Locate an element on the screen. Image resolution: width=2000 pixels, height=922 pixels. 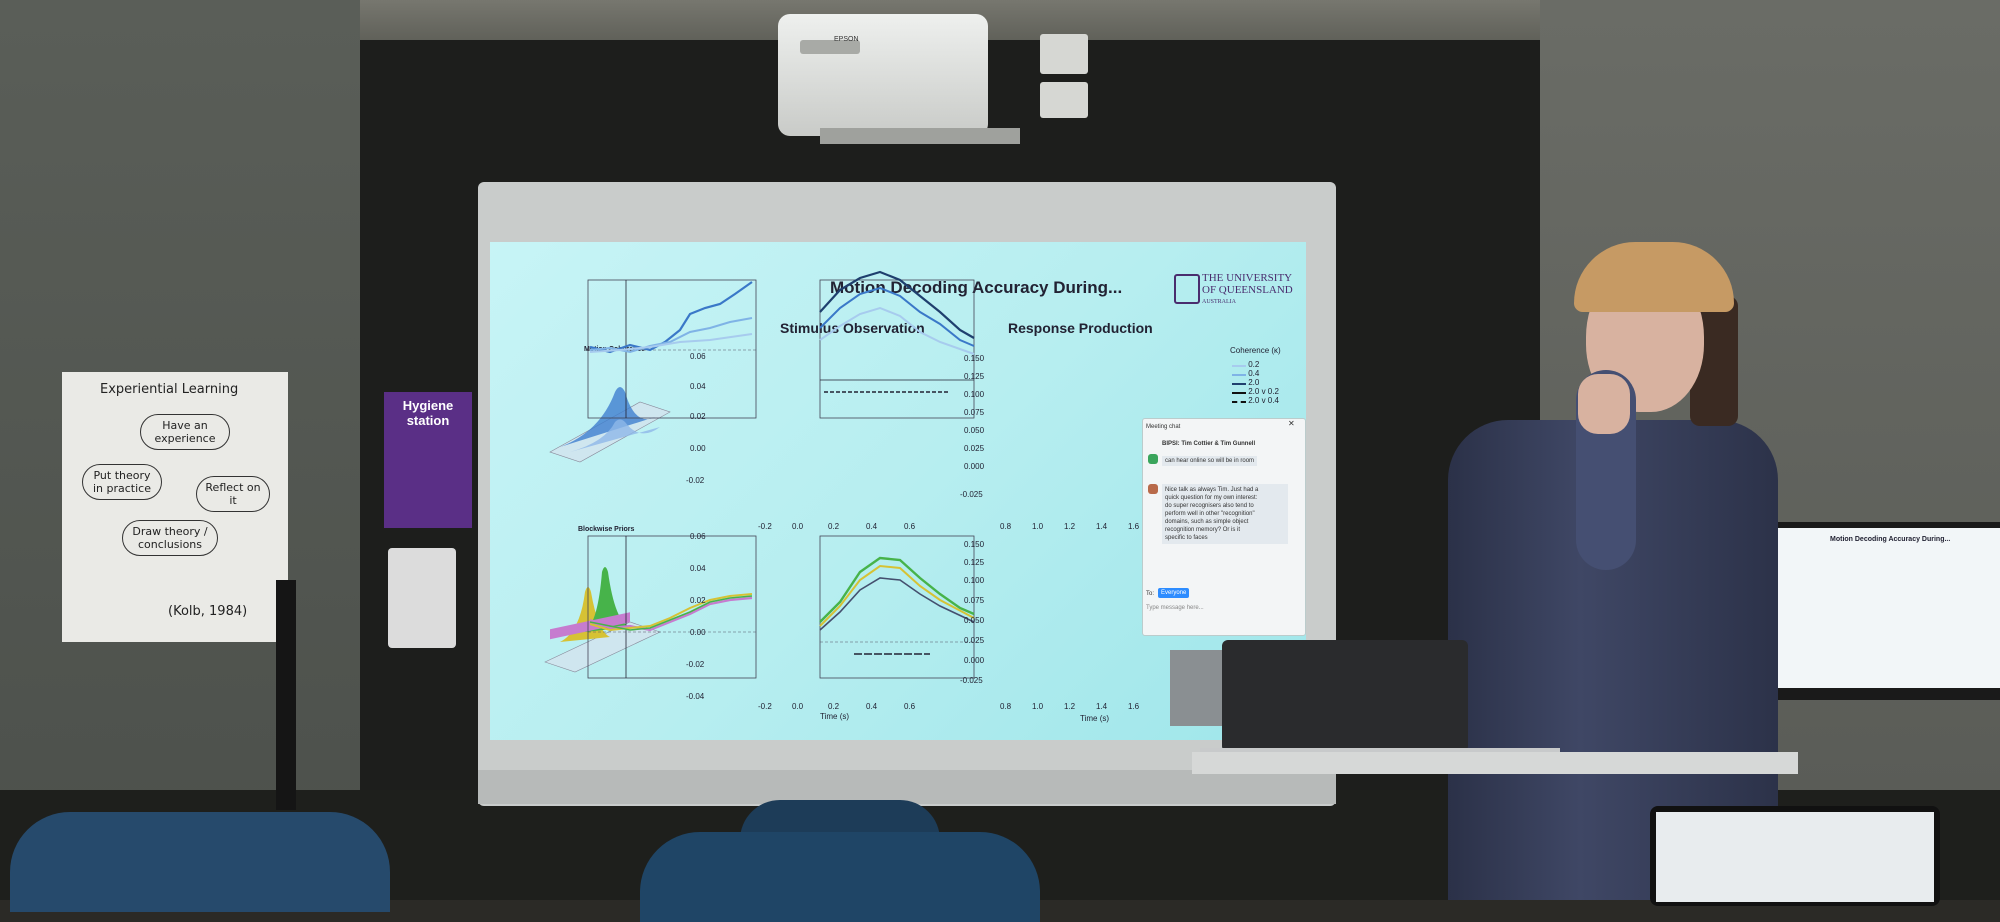
prior-distribution-3d is located at coordinates (602, 620).